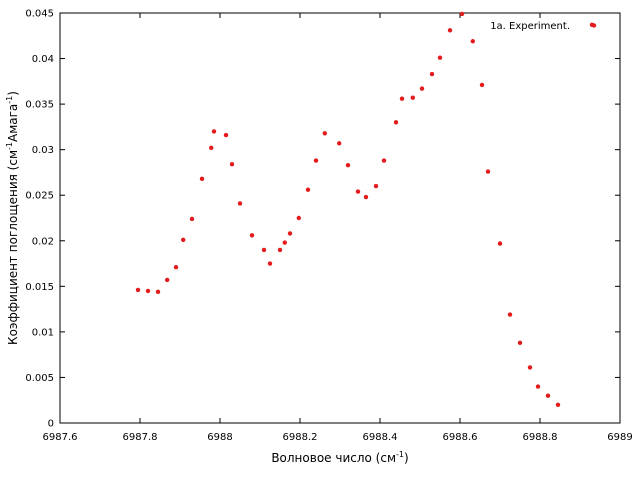  I want to click on y-tick-label: 0.01, so click(43, 332).